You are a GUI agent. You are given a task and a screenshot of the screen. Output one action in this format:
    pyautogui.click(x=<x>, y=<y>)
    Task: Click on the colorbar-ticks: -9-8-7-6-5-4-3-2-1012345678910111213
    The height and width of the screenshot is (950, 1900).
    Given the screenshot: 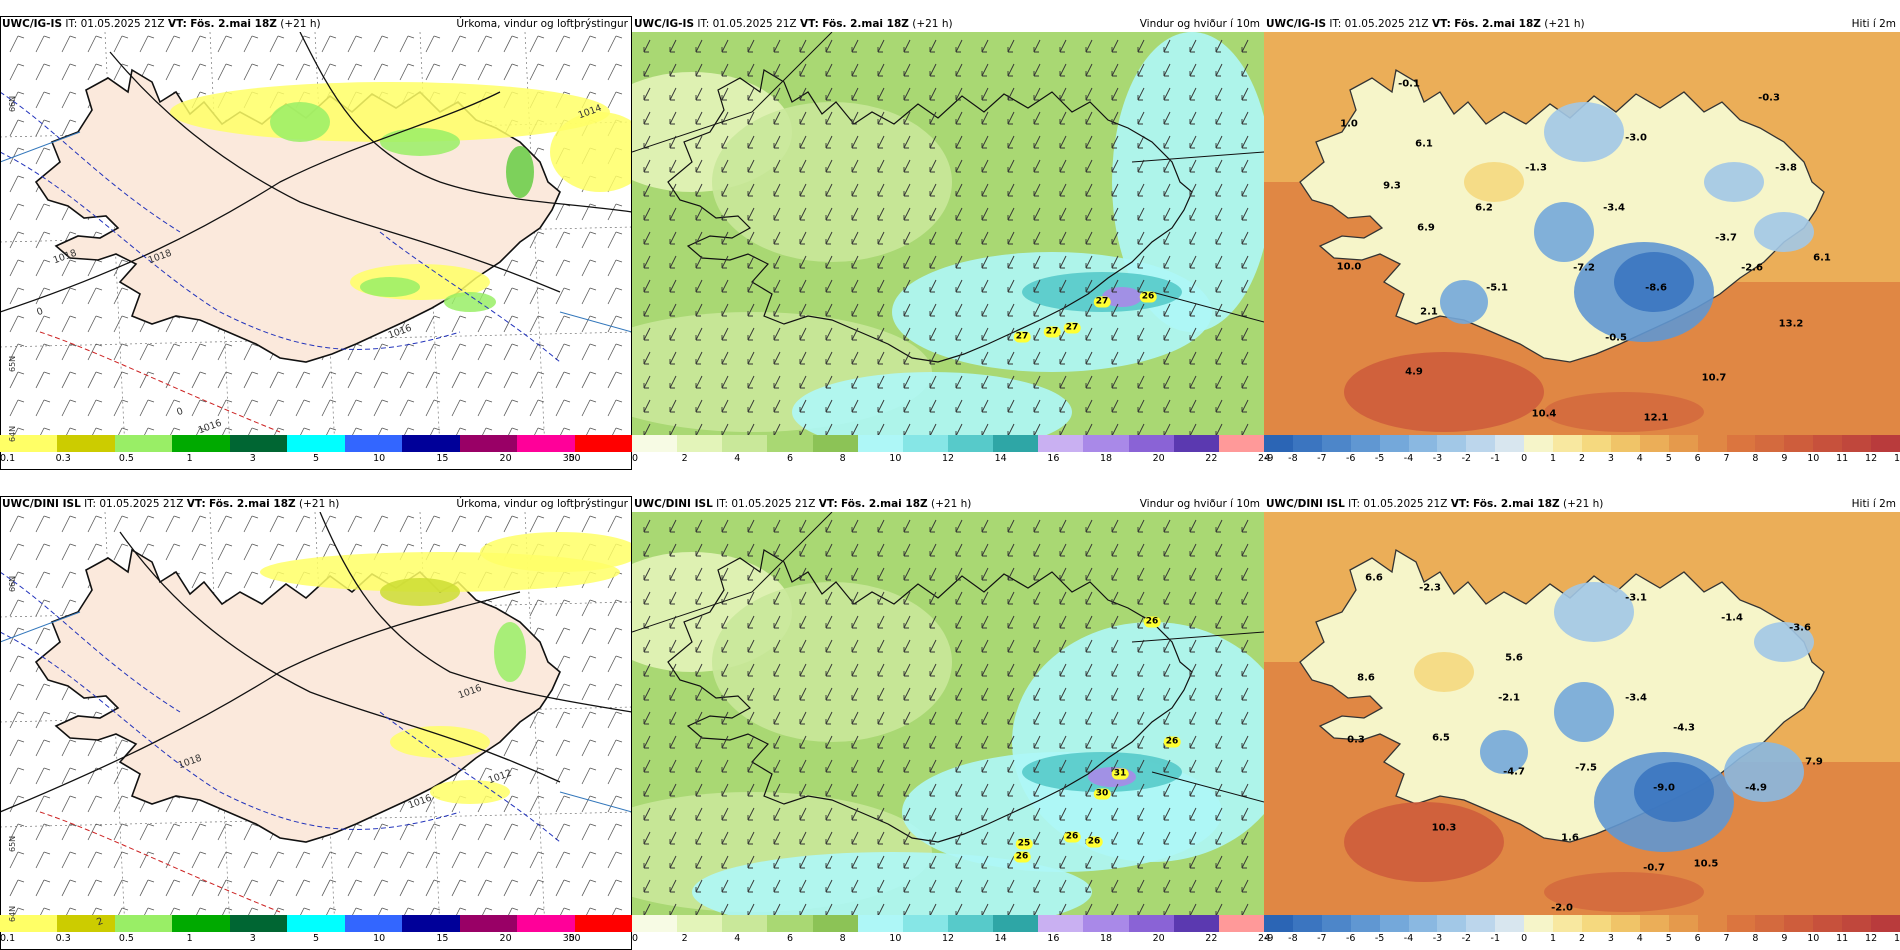 What is the action you would take?
    pyautogui.click(x=1582, y=459)
    